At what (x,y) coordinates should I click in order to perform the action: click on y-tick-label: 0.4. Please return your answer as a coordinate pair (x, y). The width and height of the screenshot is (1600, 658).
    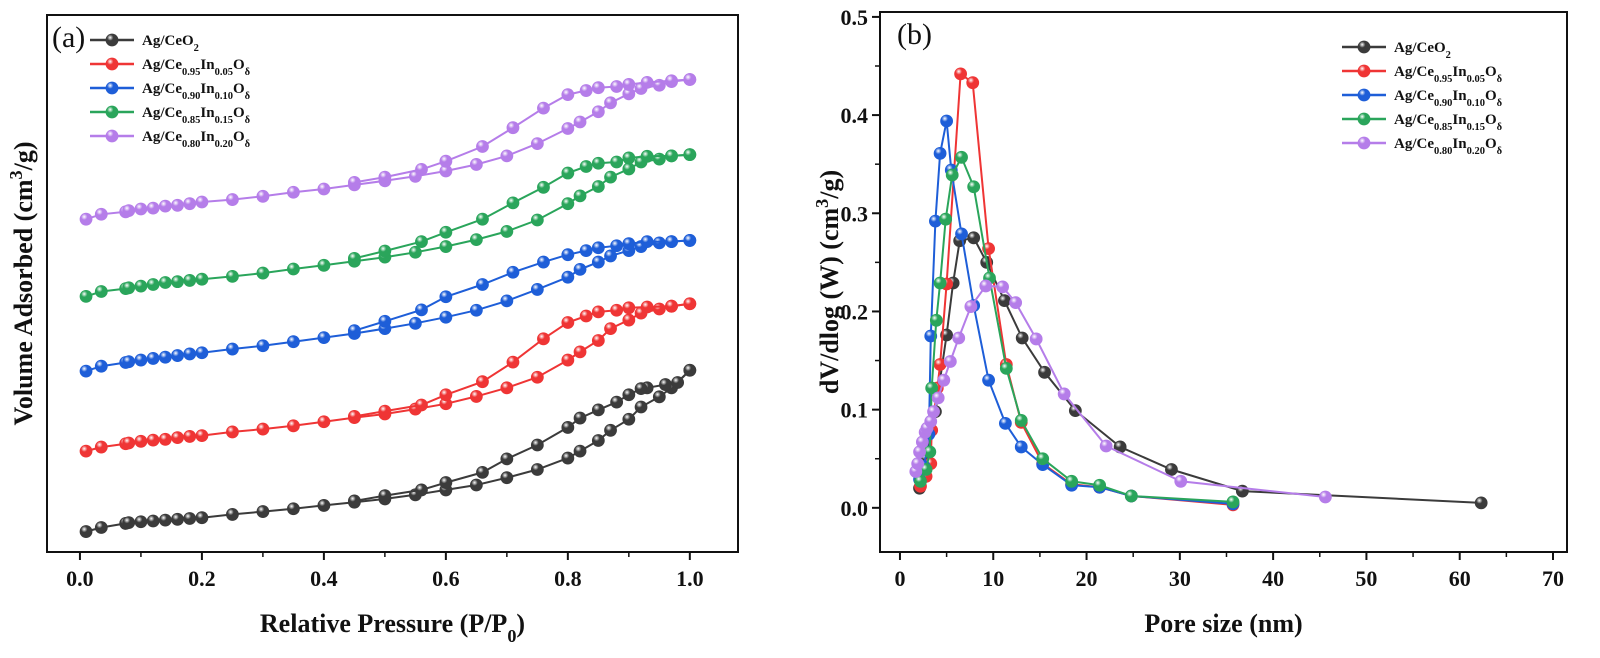
    Looking at the image, I should click on (855, 115).